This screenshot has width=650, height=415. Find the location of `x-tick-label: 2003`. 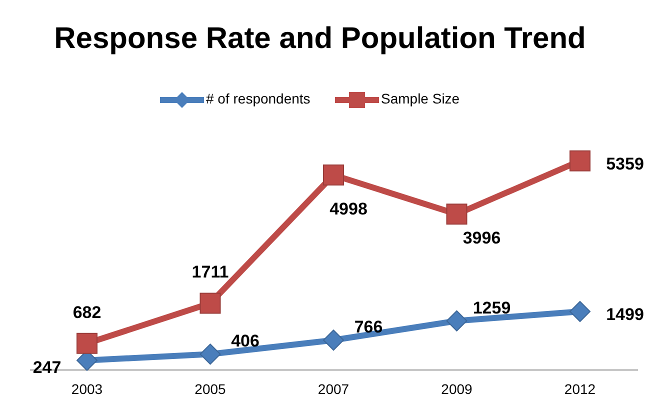

x-tick-label: 2003 is located at coordinates (87, 389).